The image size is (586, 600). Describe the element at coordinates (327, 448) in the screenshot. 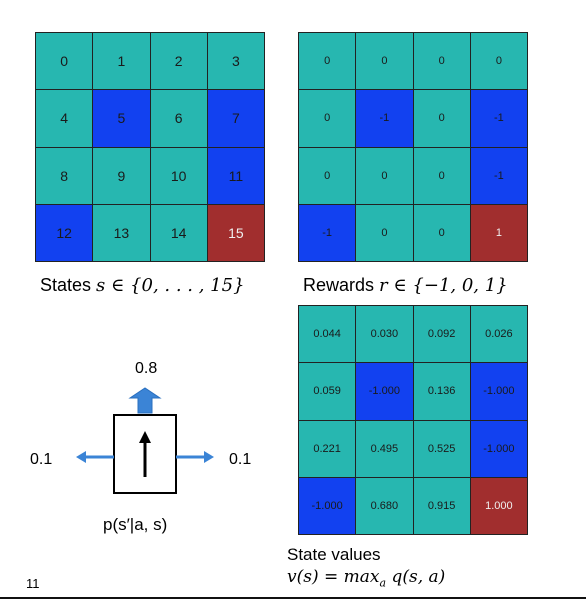

I see `state-value-cell: 0.221` at that location.